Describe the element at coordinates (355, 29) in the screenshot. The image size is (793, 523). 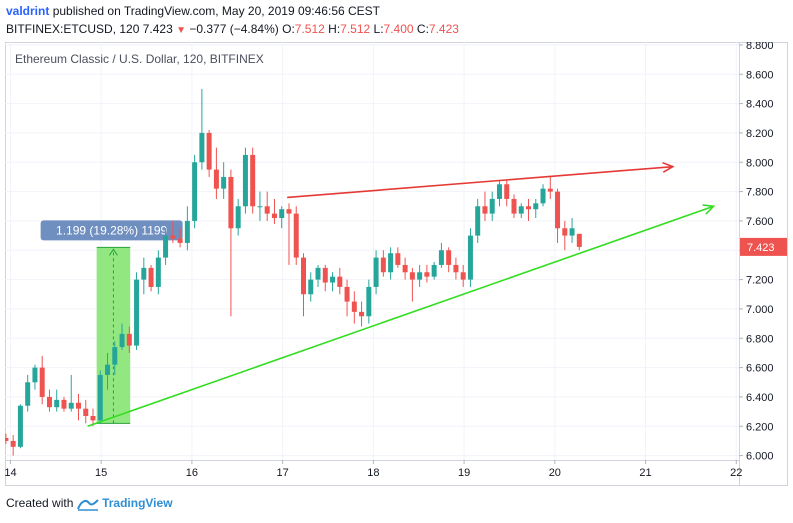
I see `high-value: 7.512` at that location.